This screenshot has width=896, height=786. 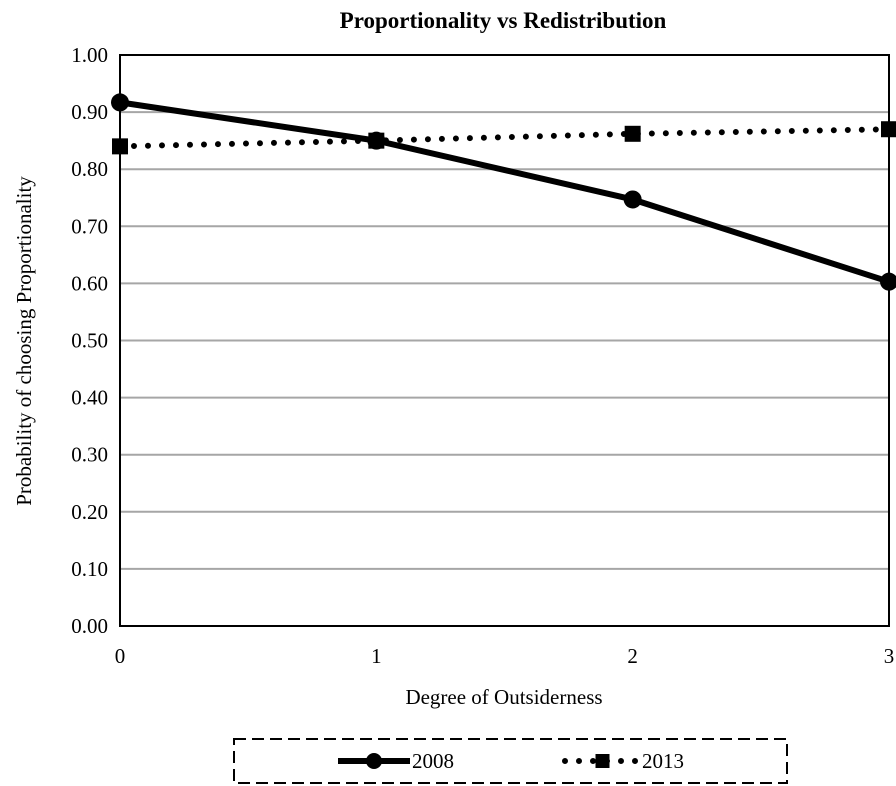 I want to click on series-line-2013, so click(x=504, y=138).